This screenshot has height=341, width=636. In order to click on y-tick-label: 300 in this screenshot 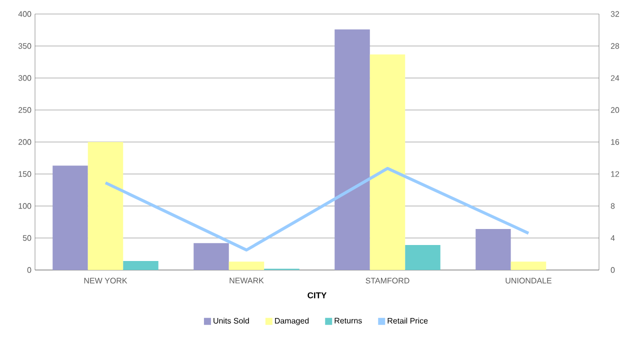, I will do `click(25, 78)`.